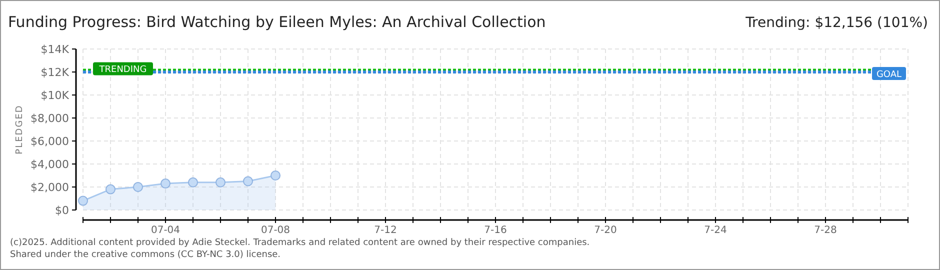  Describe the element at coordinates (49, 187) in the screenshot. I see `y-tick-label: $2,000` at that location.